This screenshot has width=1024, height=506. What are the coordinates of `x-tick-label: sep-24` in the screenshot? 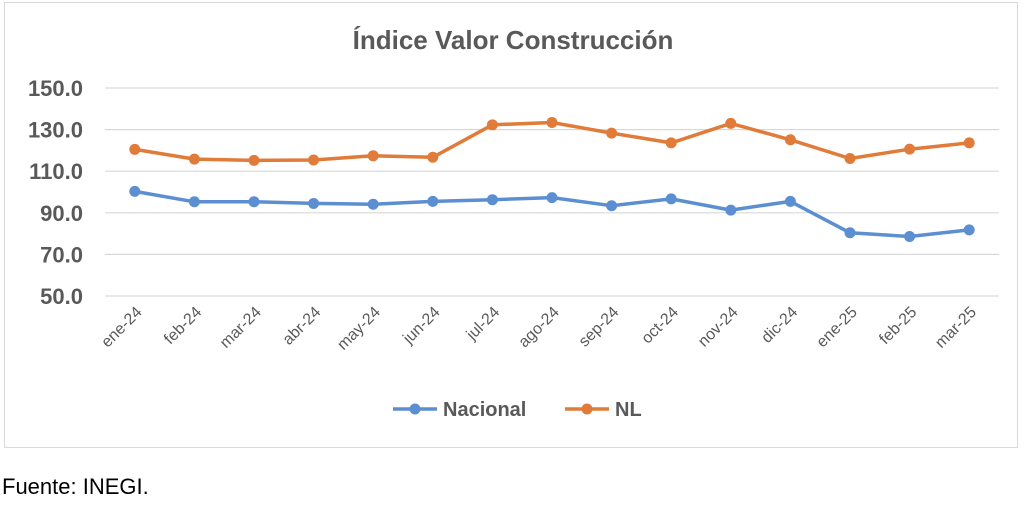 It's located at (599, 327).